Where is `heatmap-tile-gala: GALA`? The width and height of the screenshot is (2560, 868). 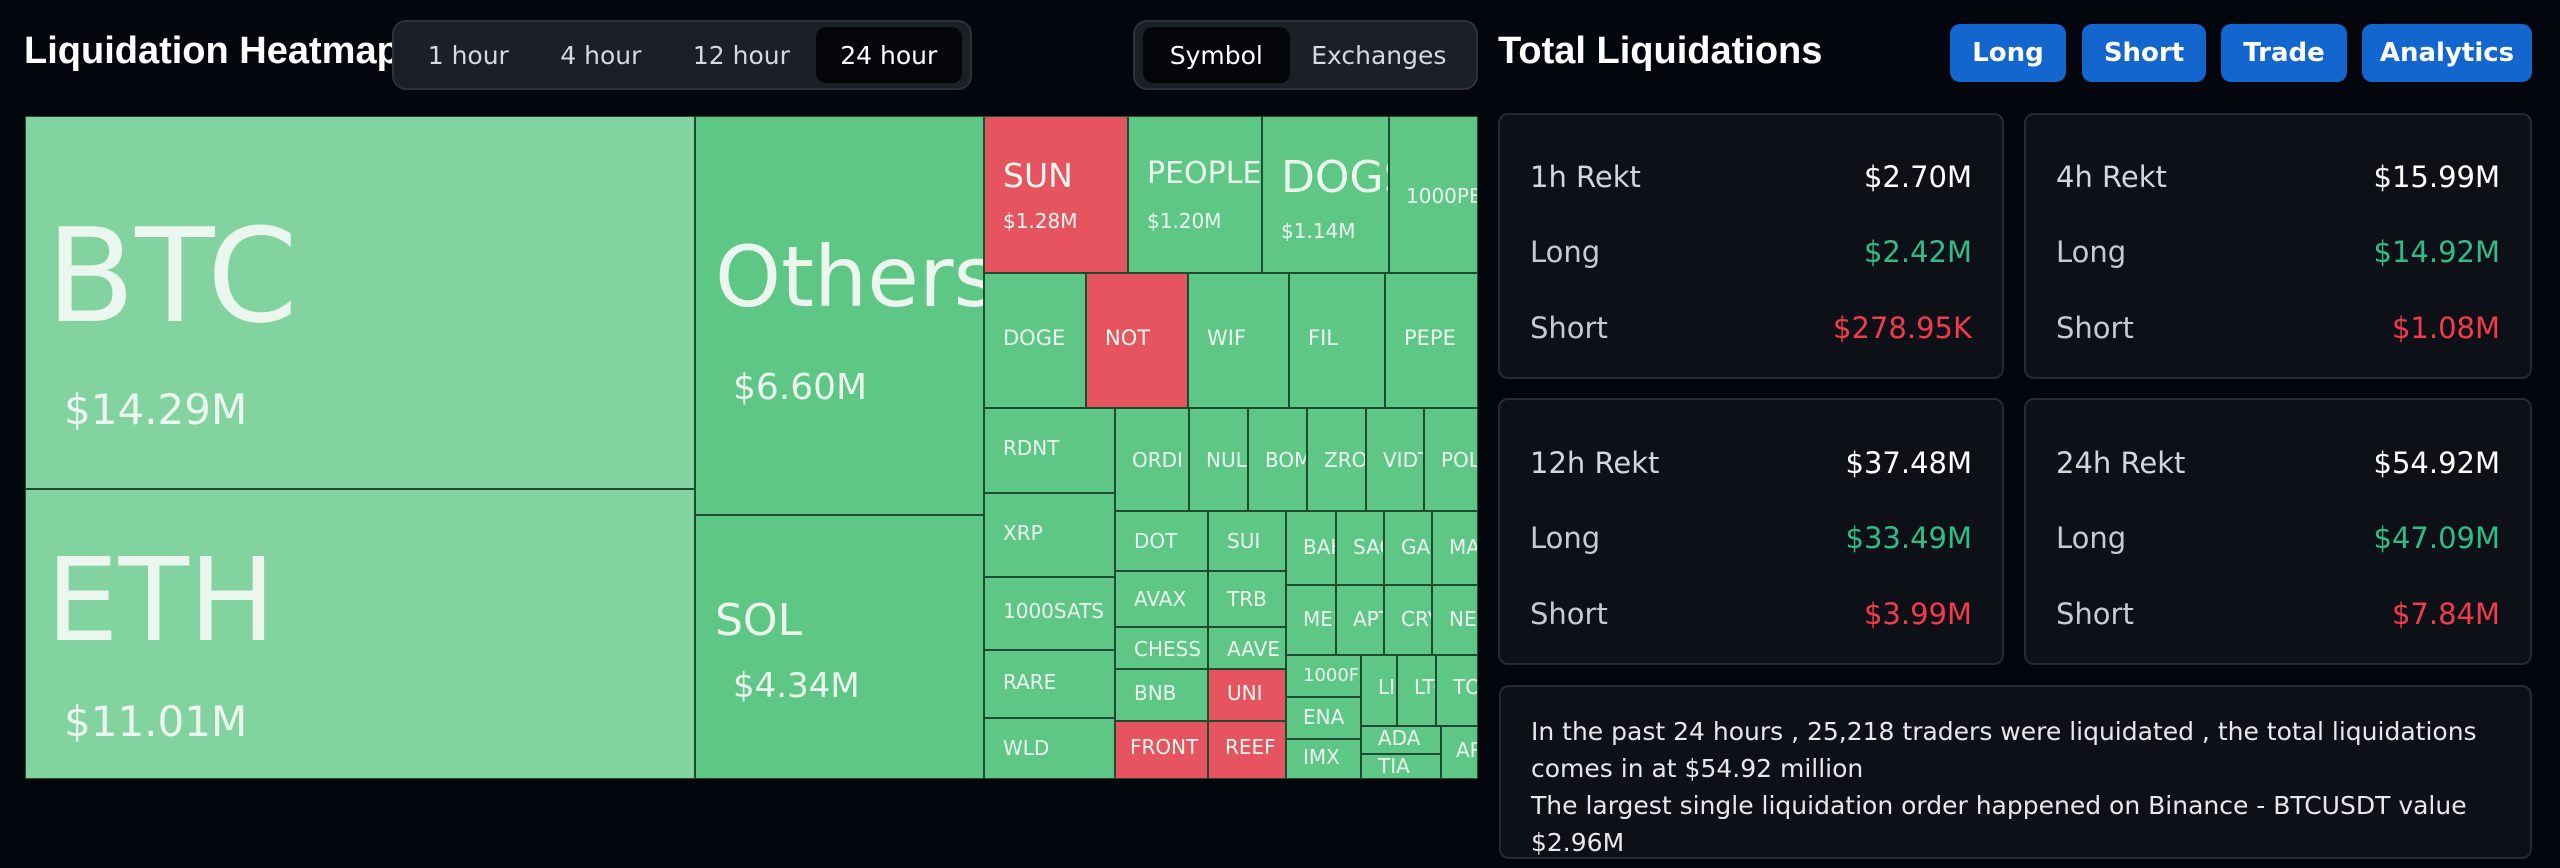
heatmap-tile-gala: GALA is located at coordinates (1408, 548).